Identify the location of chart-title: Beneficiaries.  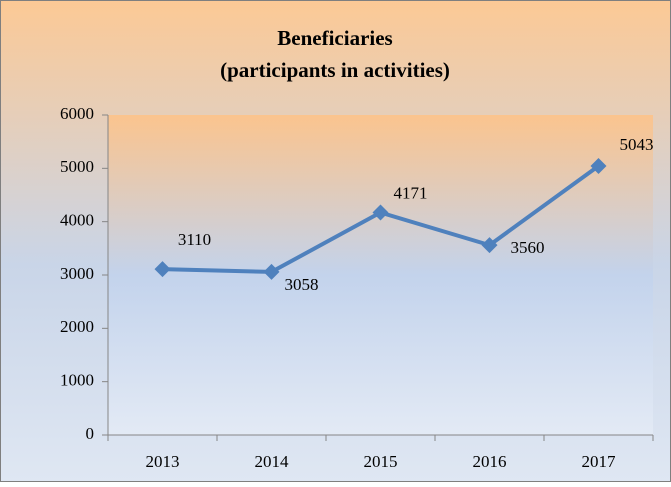
(334, 38).